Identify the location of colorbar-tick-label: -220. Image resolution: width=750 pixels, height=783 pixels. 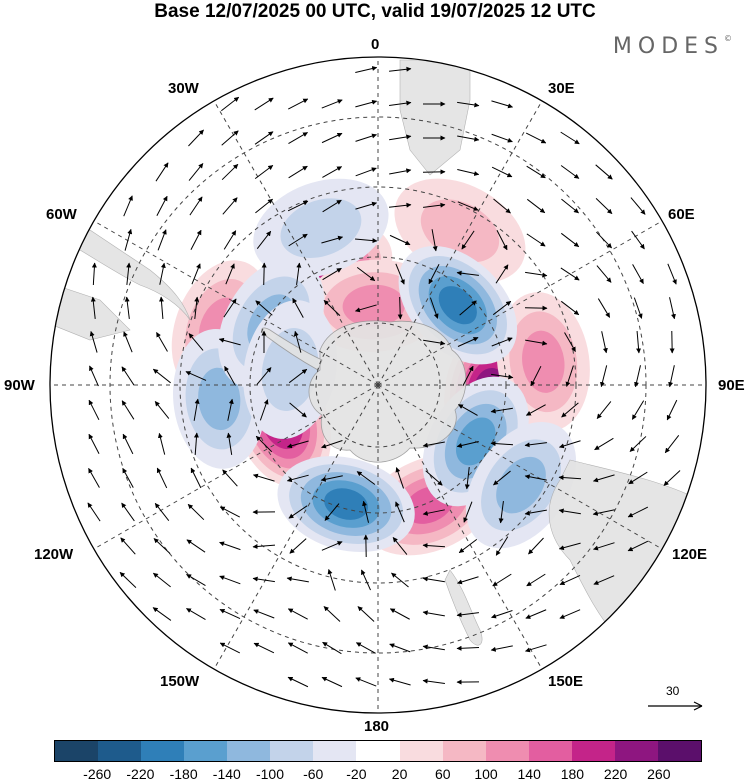
(140, 774).